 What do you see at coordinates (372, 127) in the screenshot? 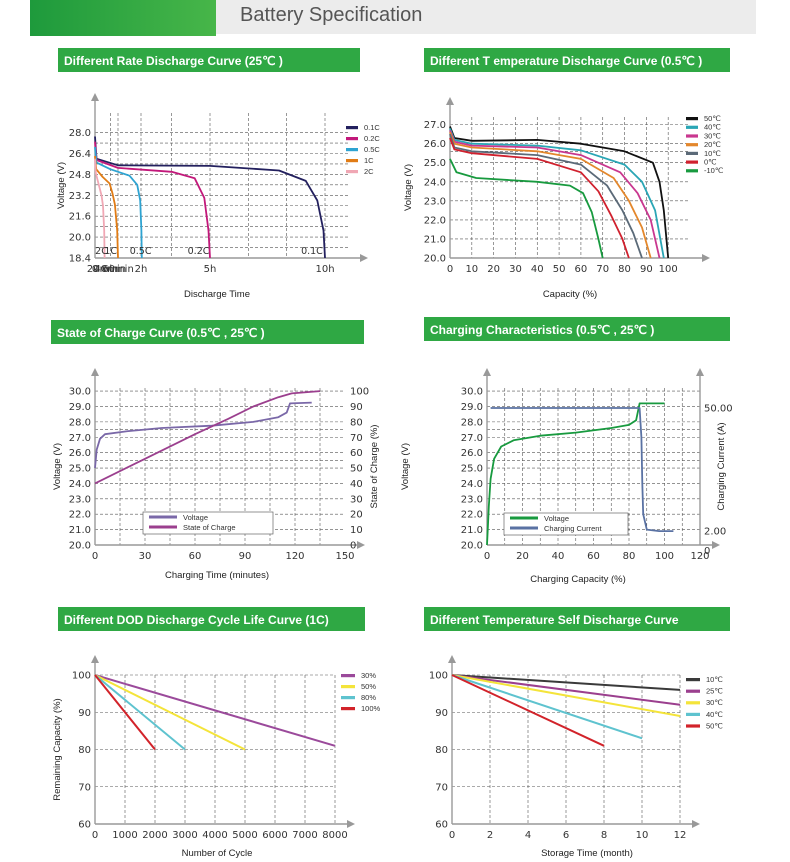
I see `legend-label: 0.1C` at bounding box center [372, 127].